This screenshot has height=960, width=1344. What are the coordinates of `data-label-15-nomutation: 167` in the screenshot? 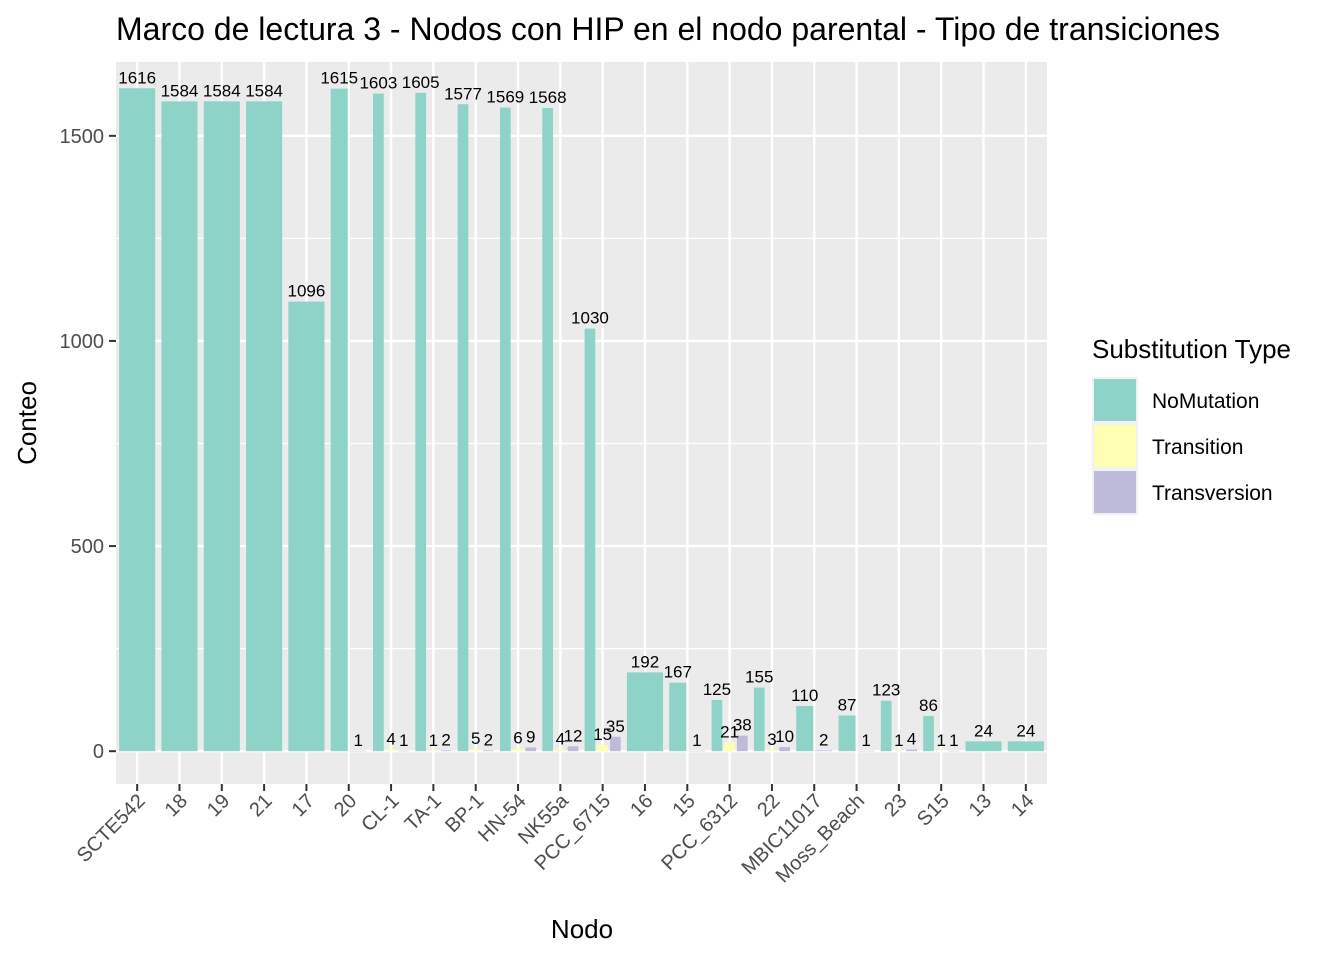 It's located at (678, 672).